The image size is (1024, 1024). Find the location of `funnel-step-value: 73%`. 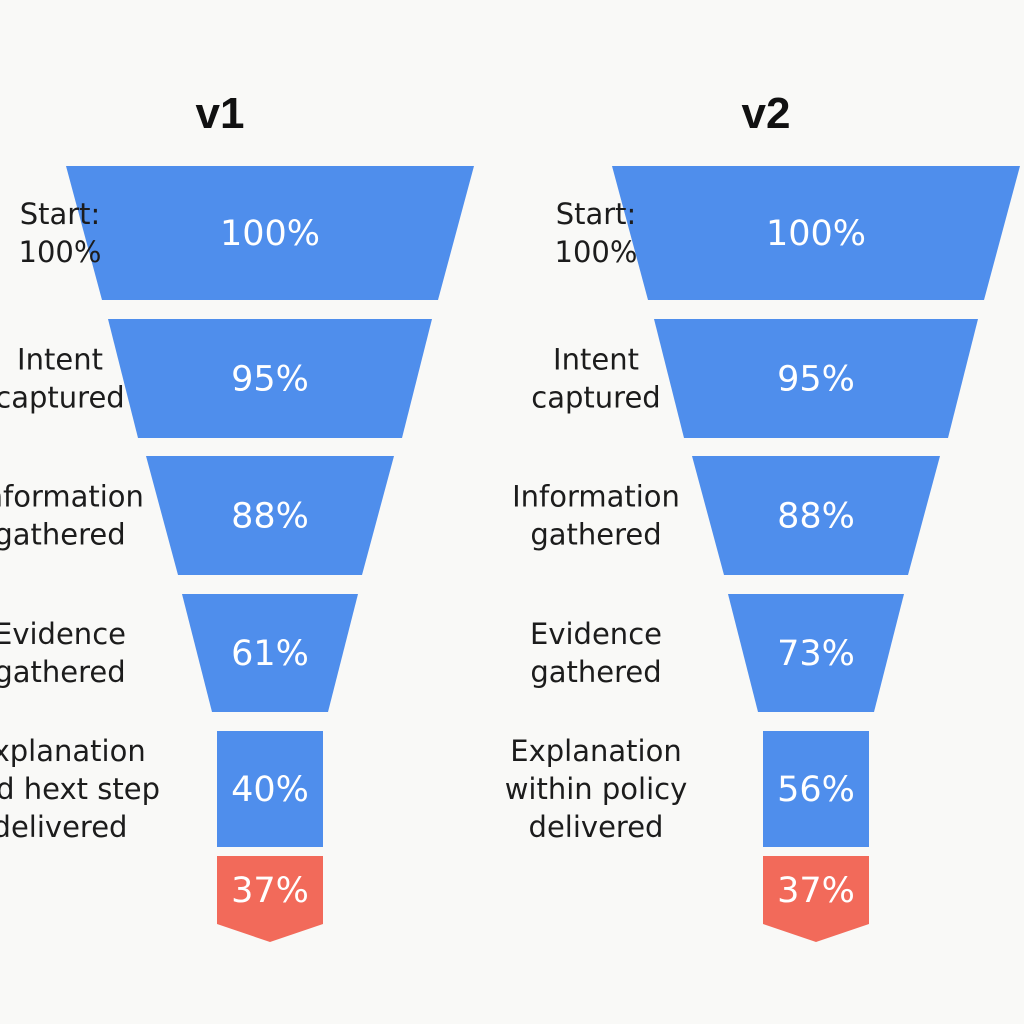

funnel-step-value: 73% is located at coordinates (816, 654).